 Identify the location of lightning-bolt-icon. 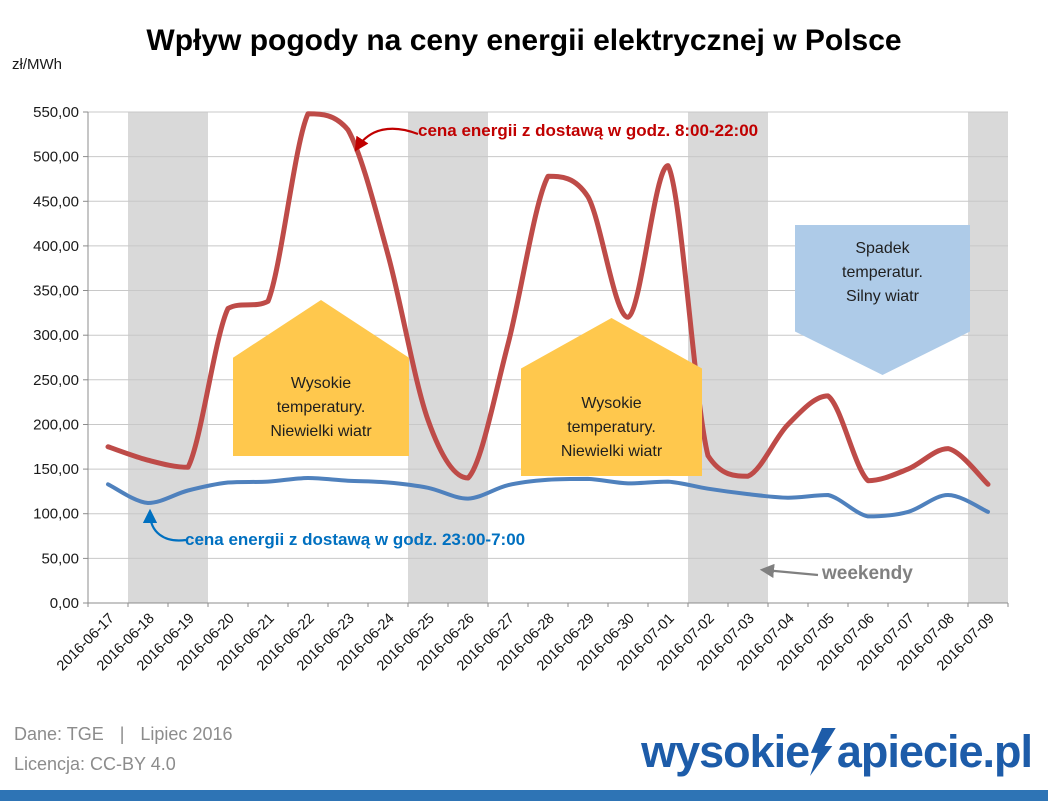
(823, 752).